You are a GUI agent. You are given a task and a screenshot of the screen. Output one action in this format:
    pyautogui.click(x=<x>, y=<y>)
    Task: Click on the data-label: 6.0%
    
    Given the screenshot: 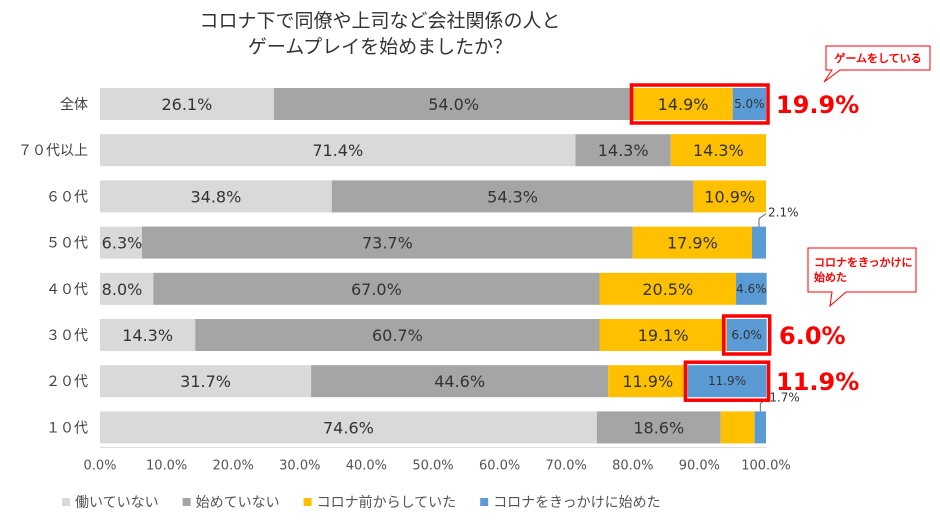 What is the action you would take?
    pyautogui.click(x=746, y=335)
    